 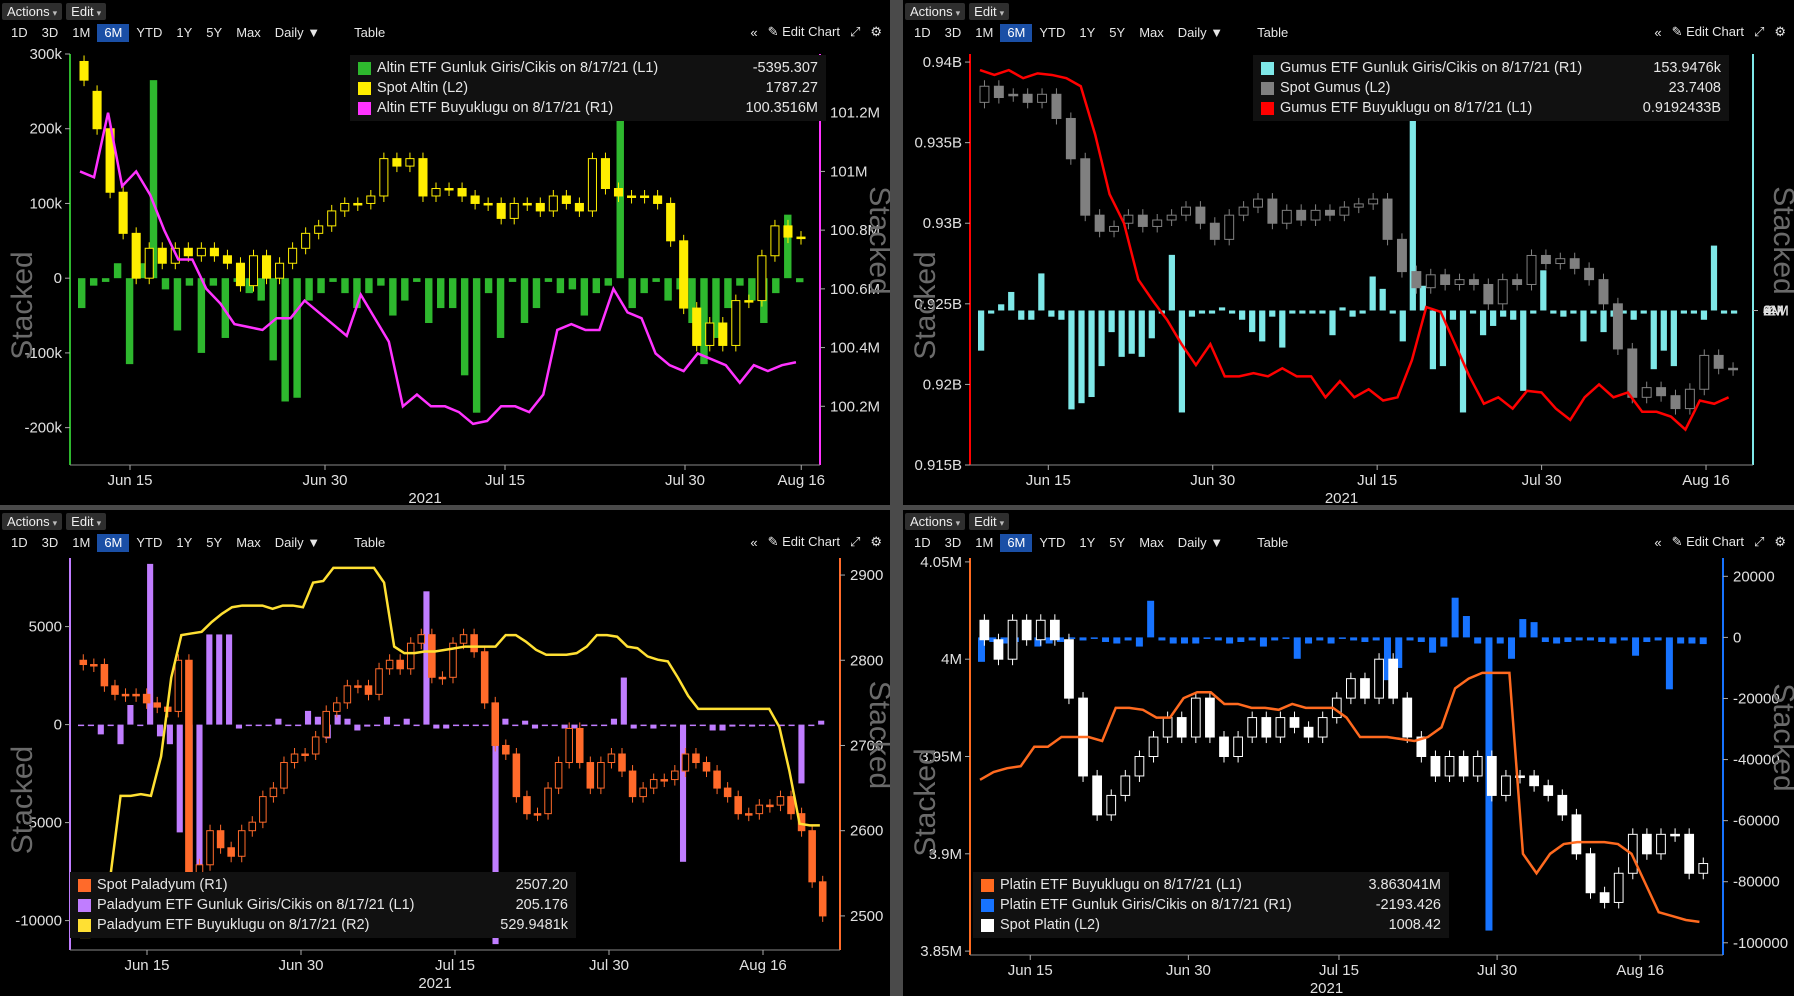 I want to click on left-tick-label: 3.9M, so click(x=945, y=854).